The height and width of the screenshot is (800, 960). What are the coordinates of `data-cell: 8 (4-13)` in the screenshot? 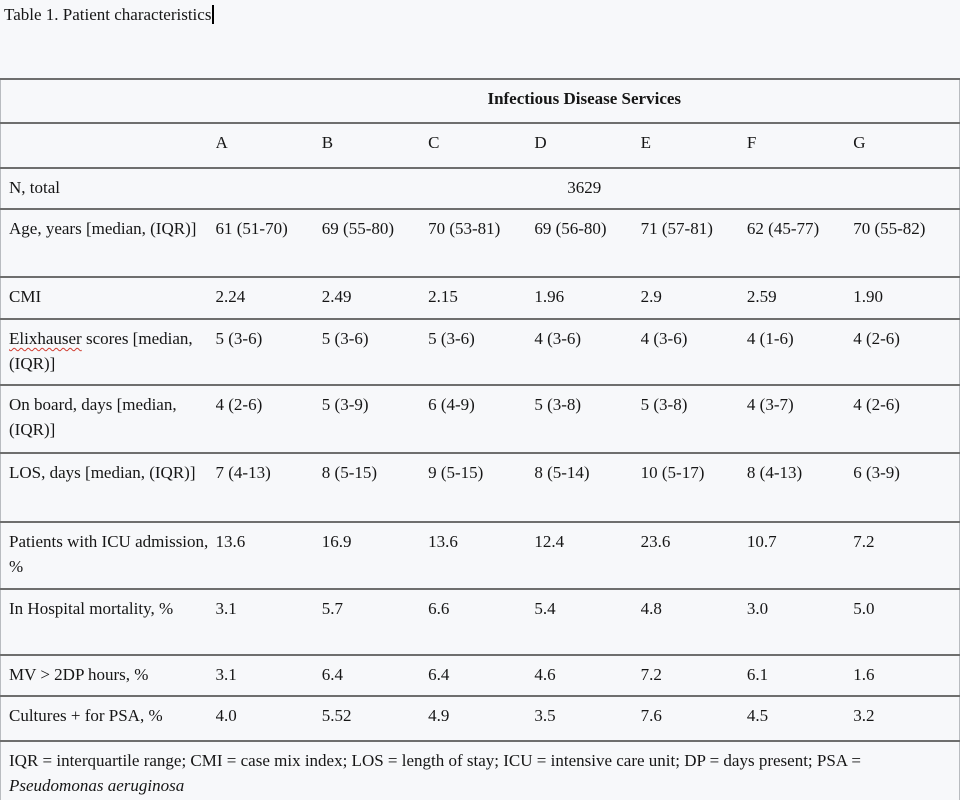 It's located at (800, 487).